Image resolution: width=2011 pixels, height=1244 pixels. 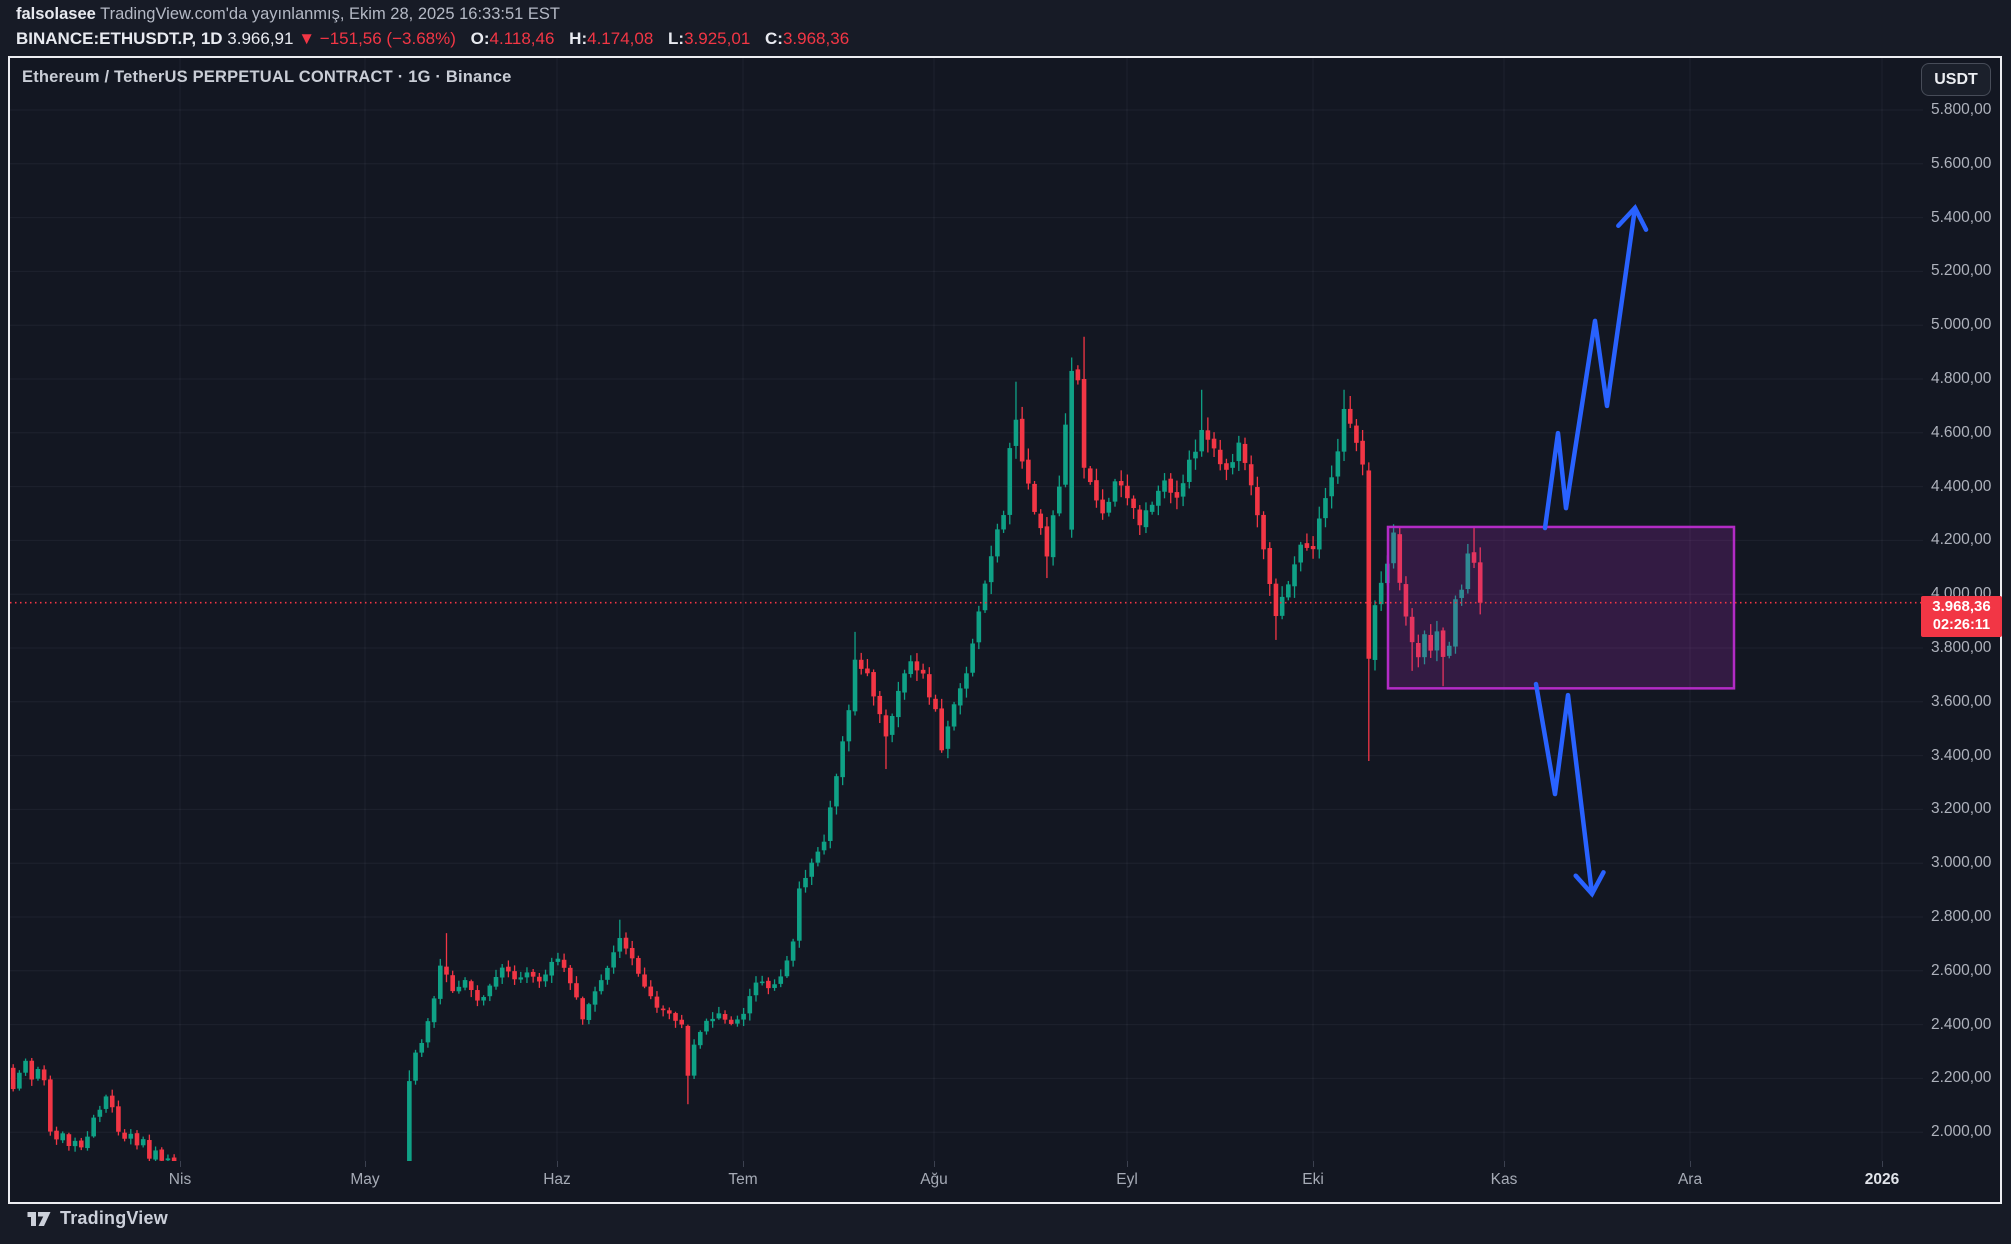 What do you see at coordinates (578, 38) in the screenshot?
I see `high-label: H:` at bounding box center [578, 38].